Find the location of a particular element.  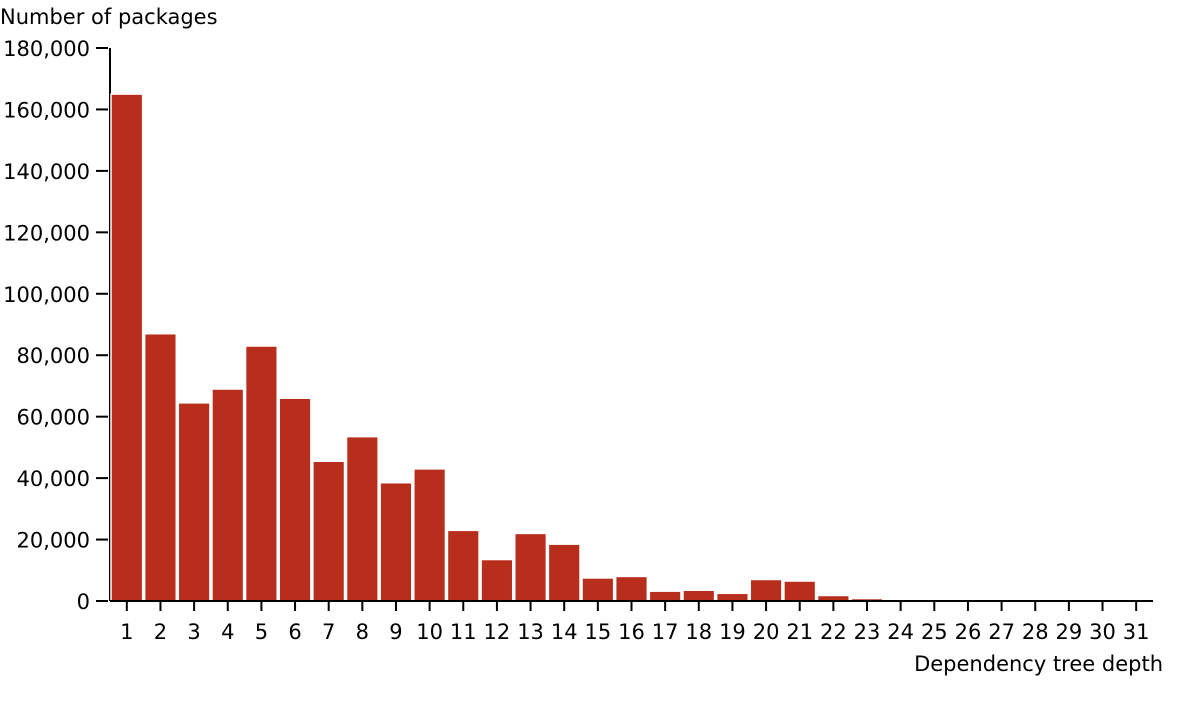

y-tick-label: 120,000 is located at coordinates (46, 233).